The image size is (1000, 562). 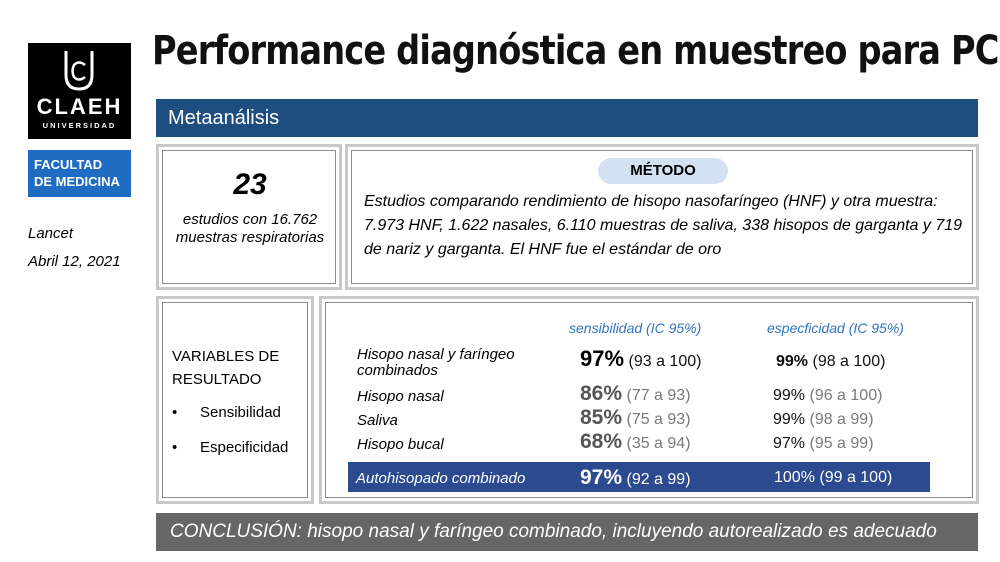 What do you see at coordinates (79, 125) in the screenshot?
I see `logo-subtitle: UNIVERSIDAD` at bounding box center [79, 125].